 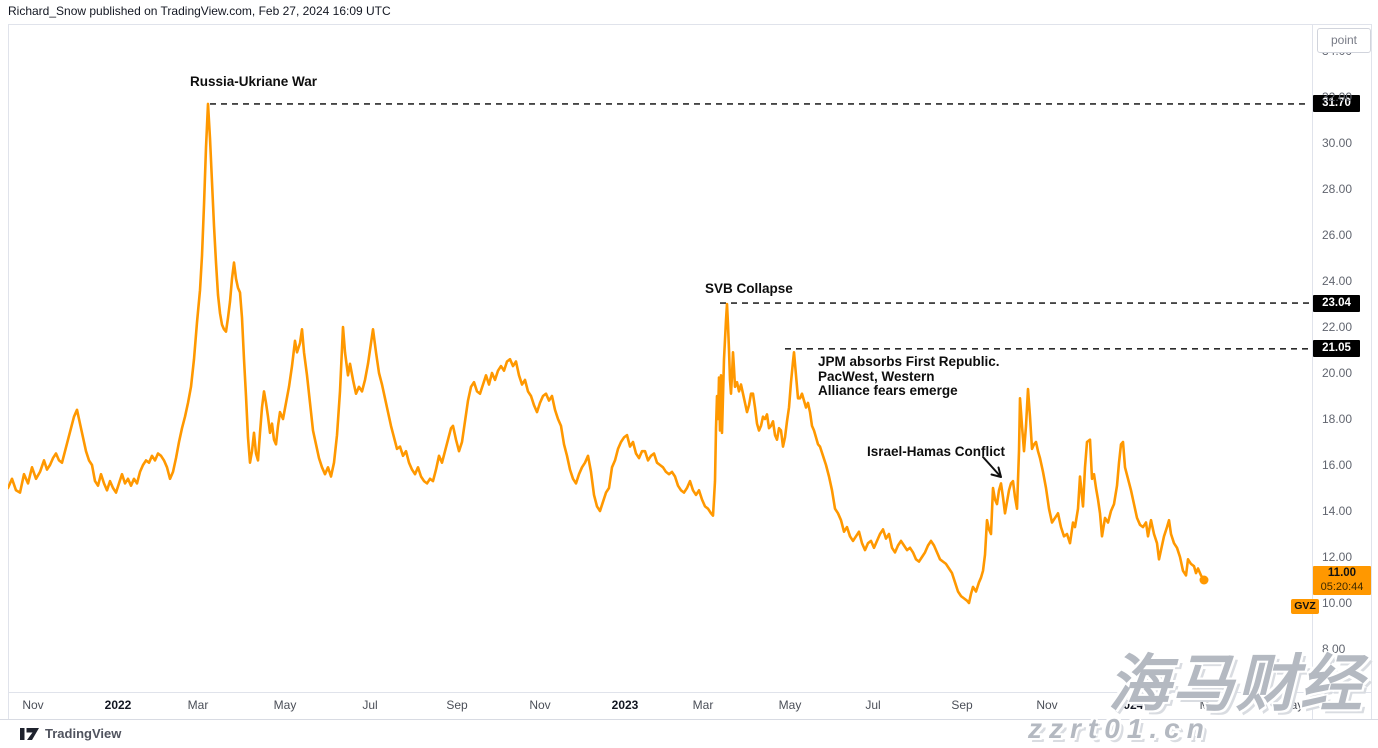 I want to click on price-level-badge-23.04: 23.04, so click(x=1336, y=303).